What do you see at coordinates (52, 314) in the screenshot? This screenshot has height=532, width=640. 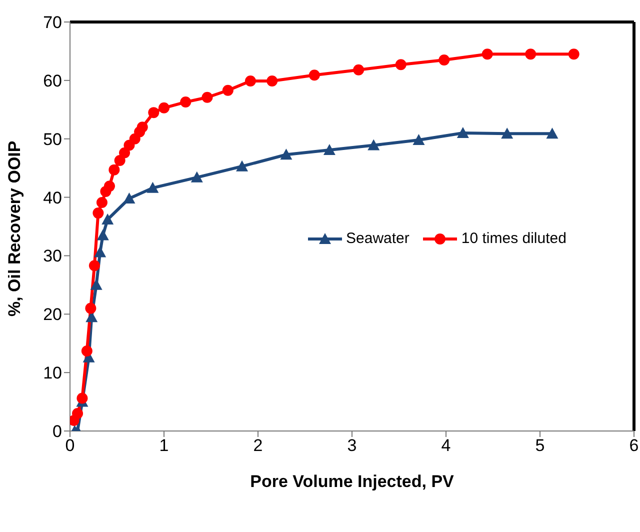 I see `y-tick-label: 20` at bounding box center [52, 314].